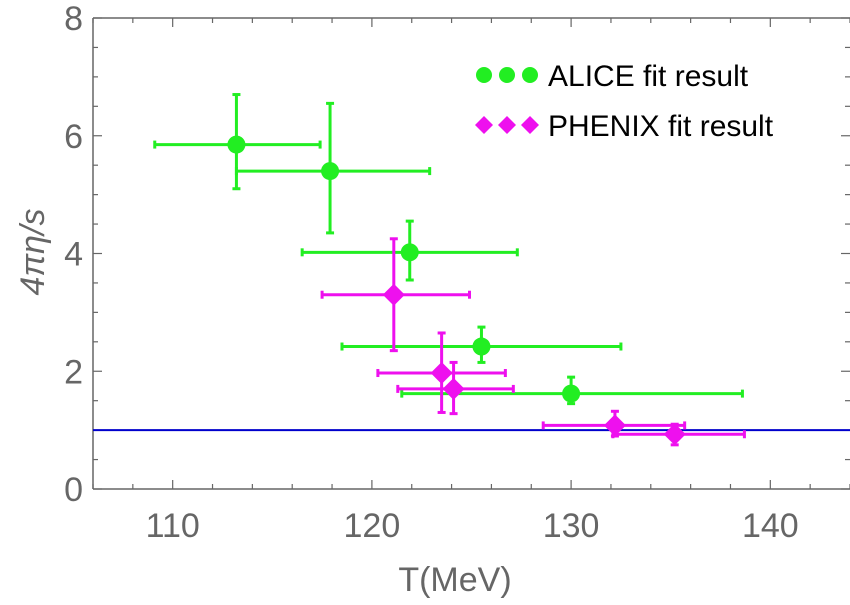 The image size is (850, 605). What do you see at coordinates (624, 101) in the screenshot?
I see `legend: ALICE fit result PHENIX fit result` at bounding box center [624, 101].